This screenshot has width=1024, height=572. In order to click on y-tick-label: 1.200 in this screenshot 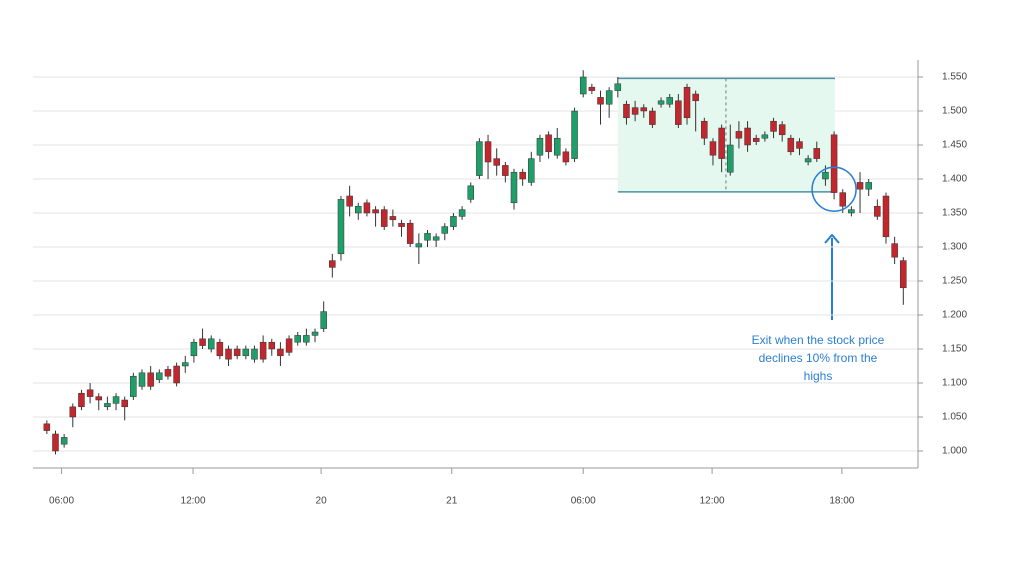, I will do `click(954, 315)`.